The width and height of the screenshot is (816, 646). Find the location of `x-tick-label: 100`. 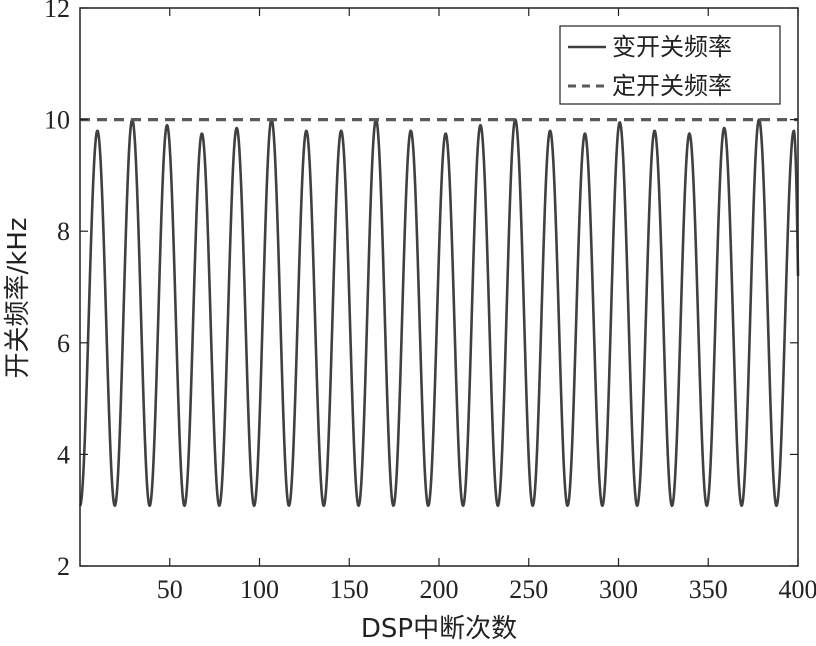

x-tick-label: 100 is located at coordinates (259, 589).